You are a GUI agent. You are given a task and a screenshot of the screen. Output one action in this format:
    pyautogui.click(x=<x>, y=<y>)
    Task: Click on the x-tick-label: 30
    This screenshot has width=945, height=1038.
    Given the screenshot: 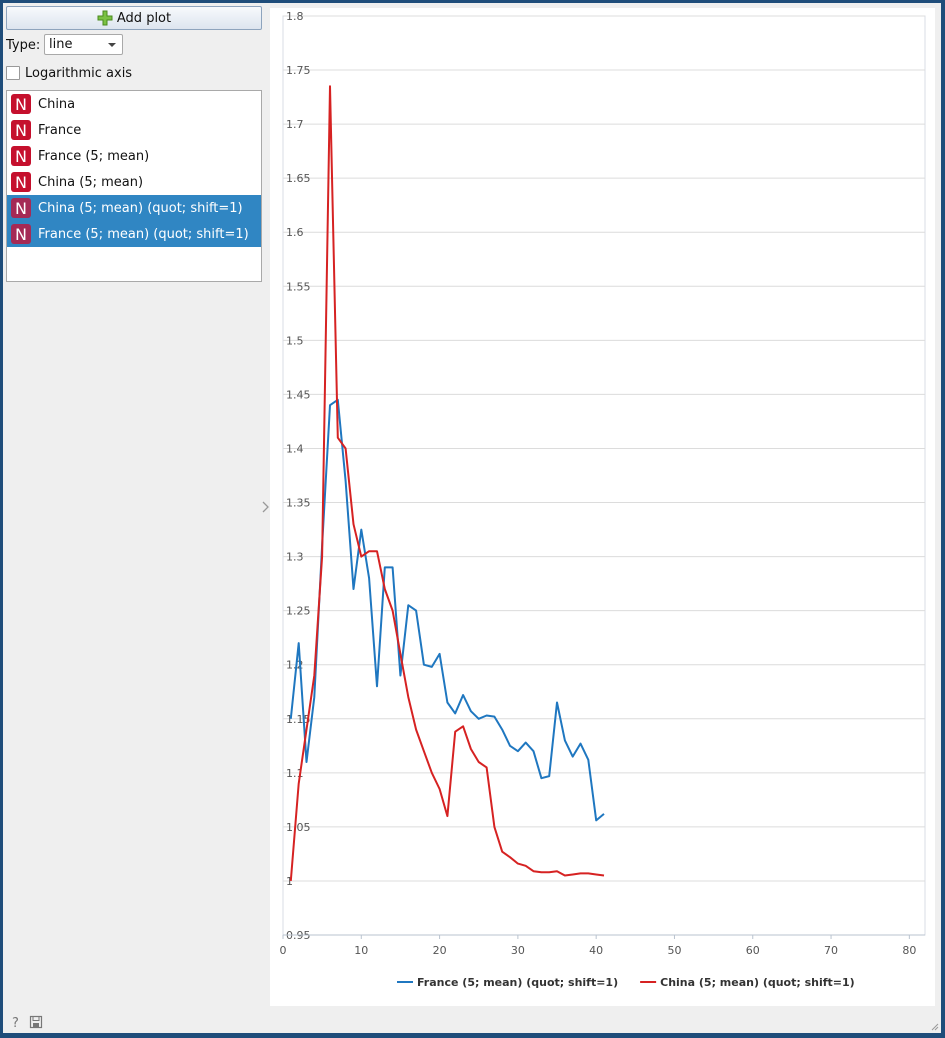 What is the action you would take?
    pyautogui.click(x=518, y=950)
    